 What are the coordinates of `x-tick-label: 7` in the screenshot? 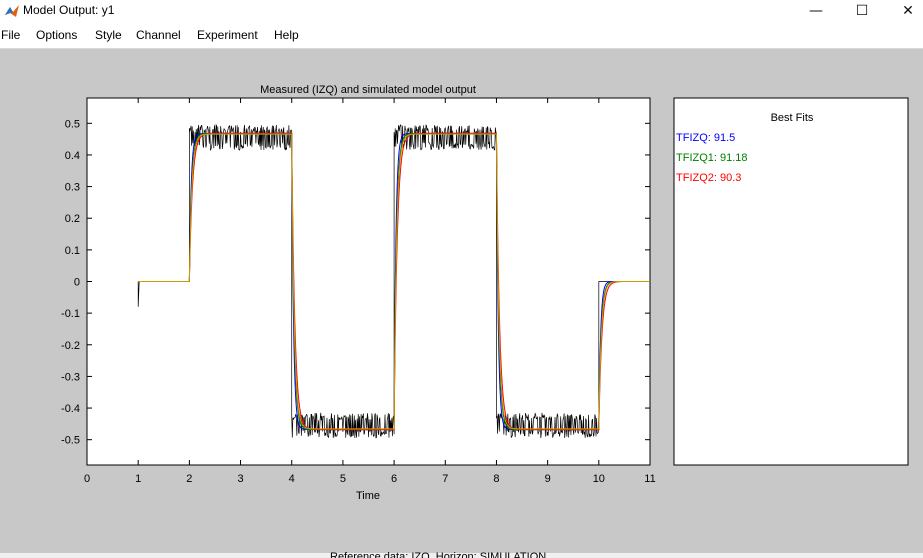 It's located at (445, 479).